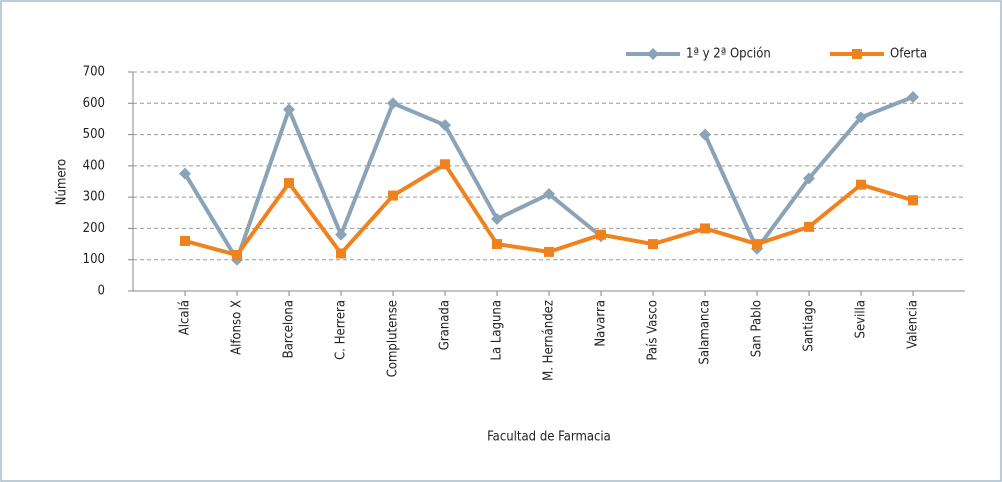 The height and width of the screenshot is (482, 1002). What do you see at coordinates (549, 437) in the screenshot?
I see `x-axis-label: Facultad de Farmacia` at bounding box center [549, 437].